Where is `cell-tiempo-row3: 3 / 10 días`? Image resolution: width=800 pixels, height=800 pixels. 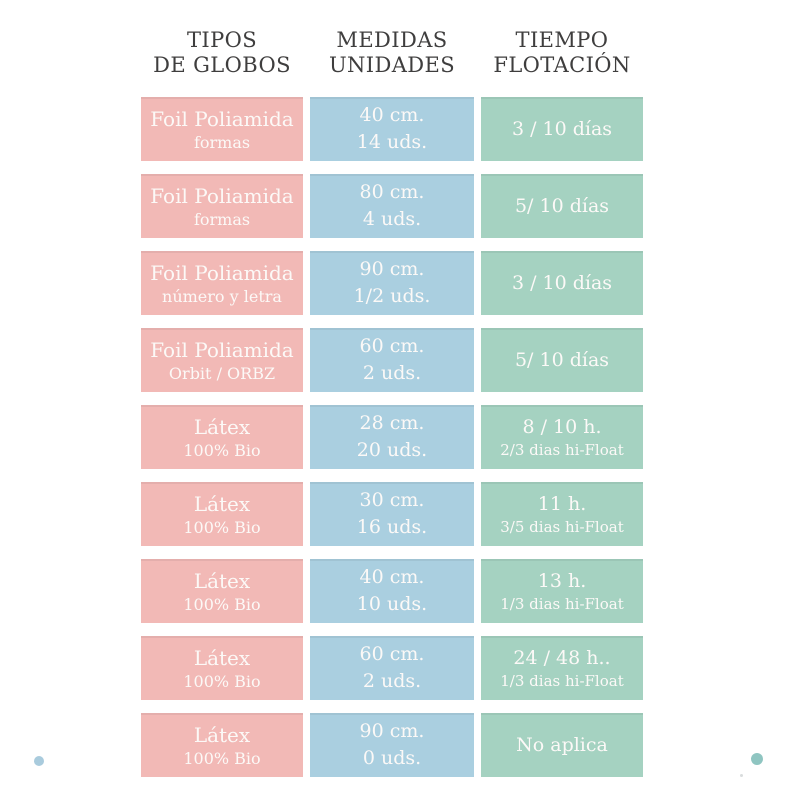
cell-tiempo-row3: 3 / 10 días is located at coordinates (562, 283).